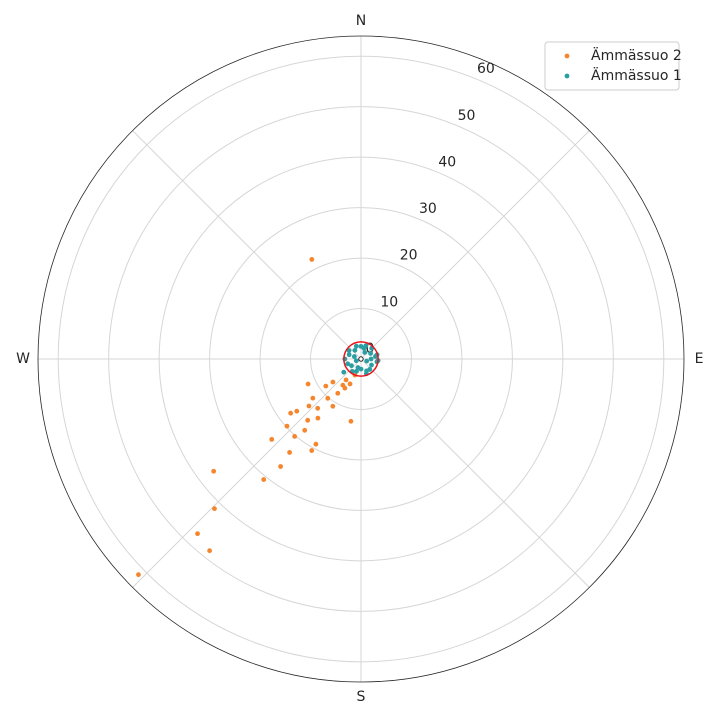  What do you see at coordinates (361, 21) in the screenshot?
I see `theta-tick-label: N` at bounding box center [361, 21].